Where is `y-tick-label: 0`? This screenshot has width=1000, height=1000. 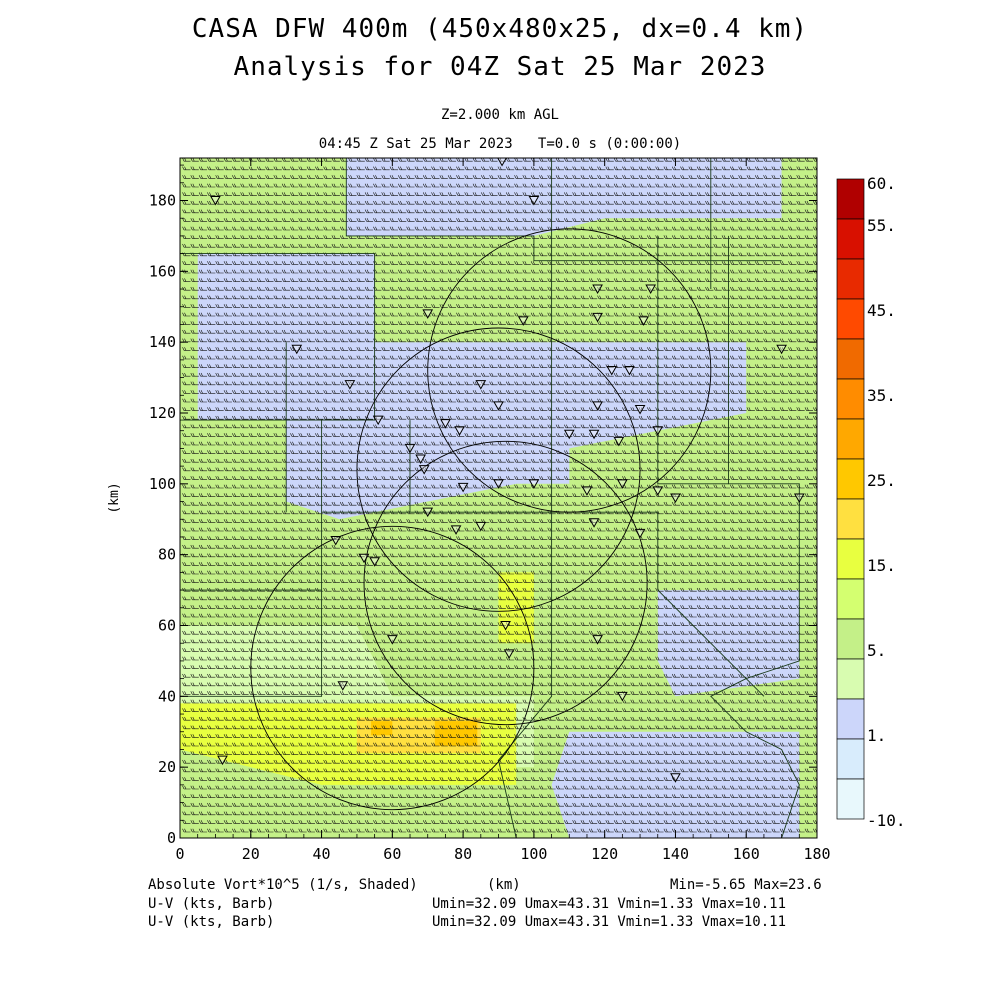
y-tick-label: 0 is located at coordinates (171, 838).